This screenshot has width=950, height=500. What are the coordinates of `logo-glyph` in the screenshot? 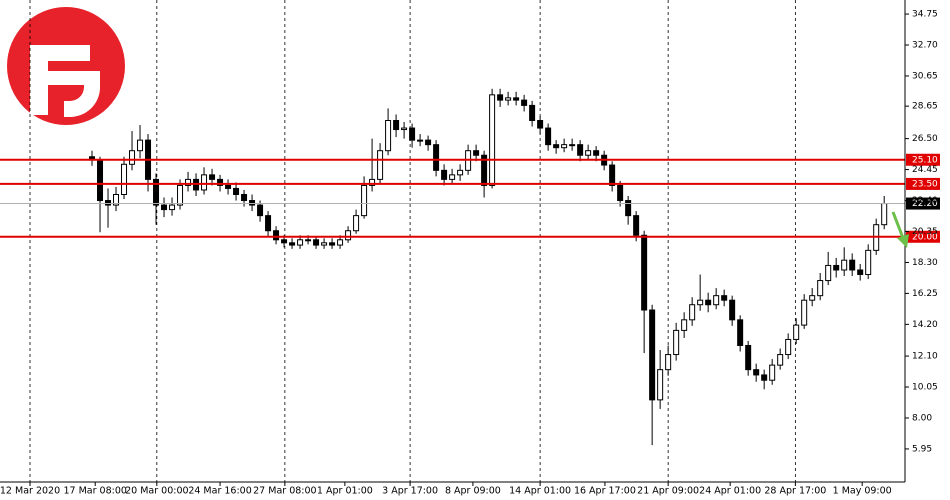 It's located at (65, 81).